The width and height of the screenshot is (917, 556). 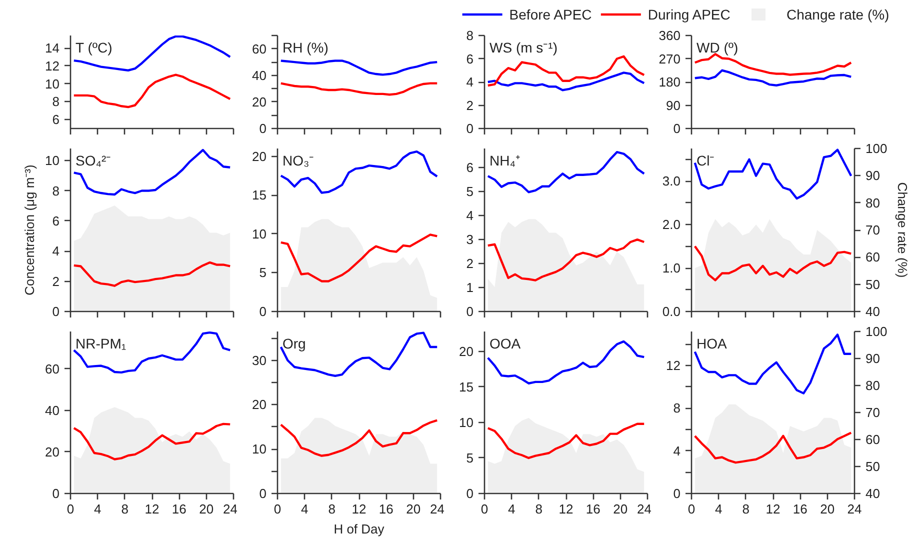 What do you see at coordinates (259, 195) in the screenshot?
I see `y-tick-label: 15` at bounding box center [259, 195].